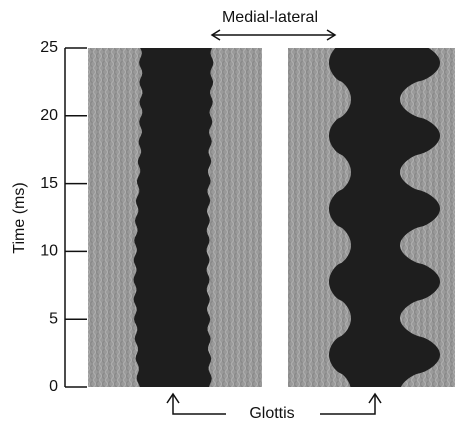  I want to click on y-tick-label: 25, so click(49, 47).